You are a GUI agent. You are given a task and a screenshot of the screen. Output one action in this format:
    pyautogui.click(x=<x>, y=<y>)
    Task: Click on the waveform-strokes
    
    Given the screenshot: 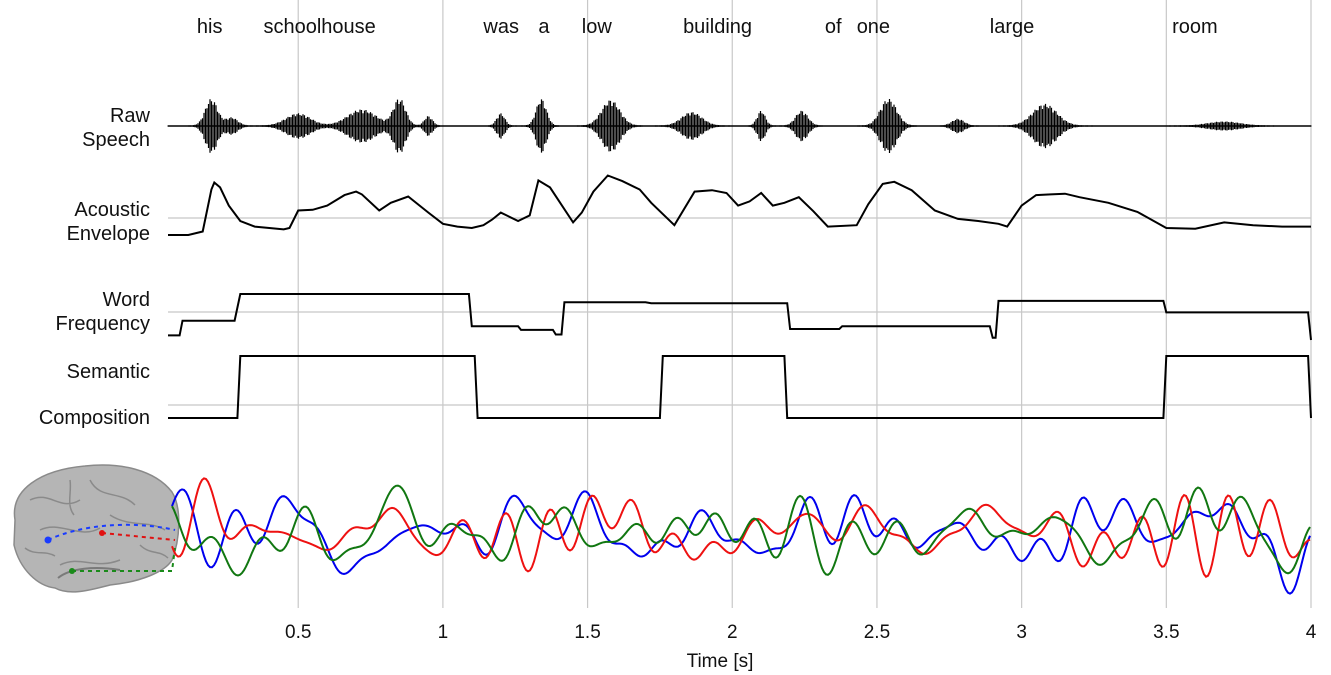 What is the action you would take?
    pyautogui.click(x=739, y=126)
    